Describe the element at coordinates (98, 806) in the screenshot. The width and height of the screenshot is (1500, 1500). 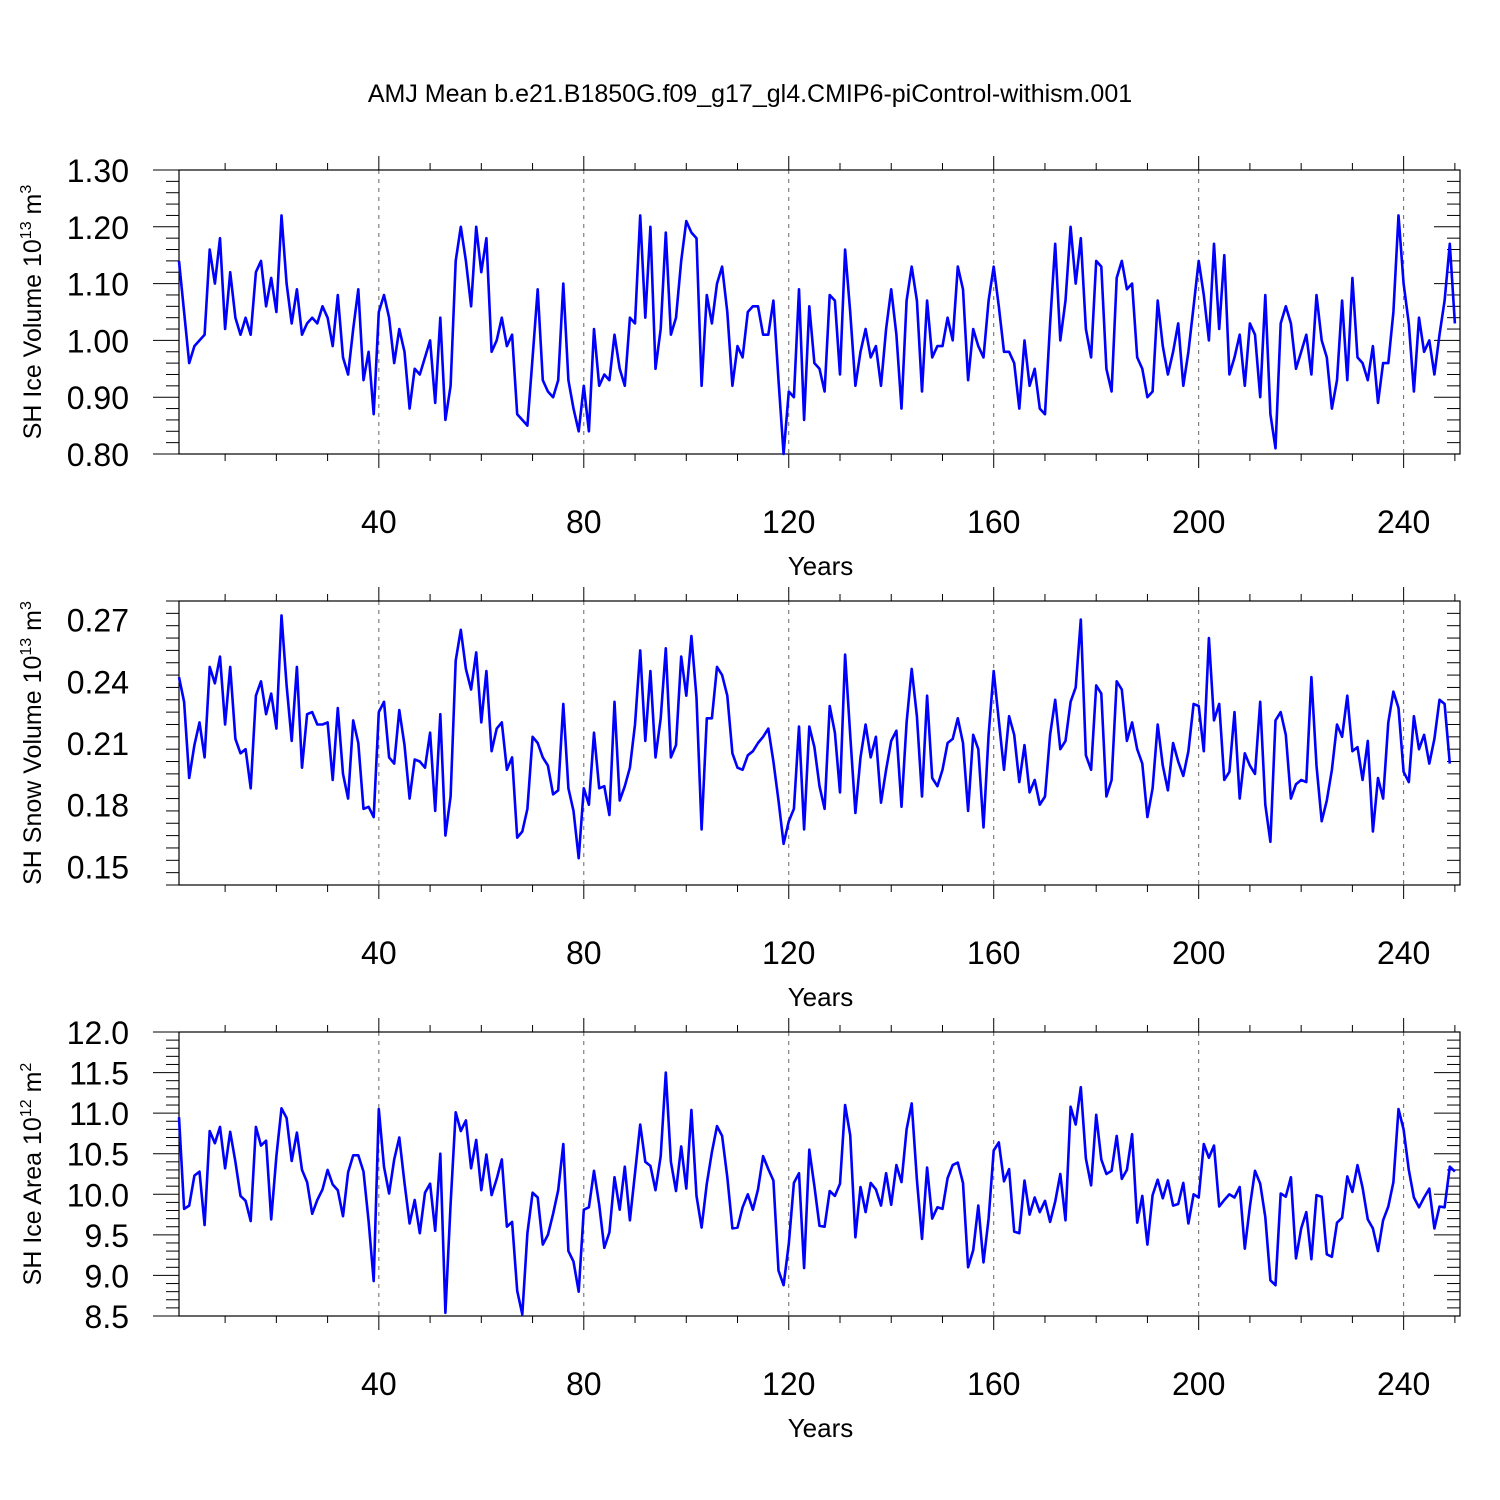
I see `y-tick-label: 0.18` at that location.